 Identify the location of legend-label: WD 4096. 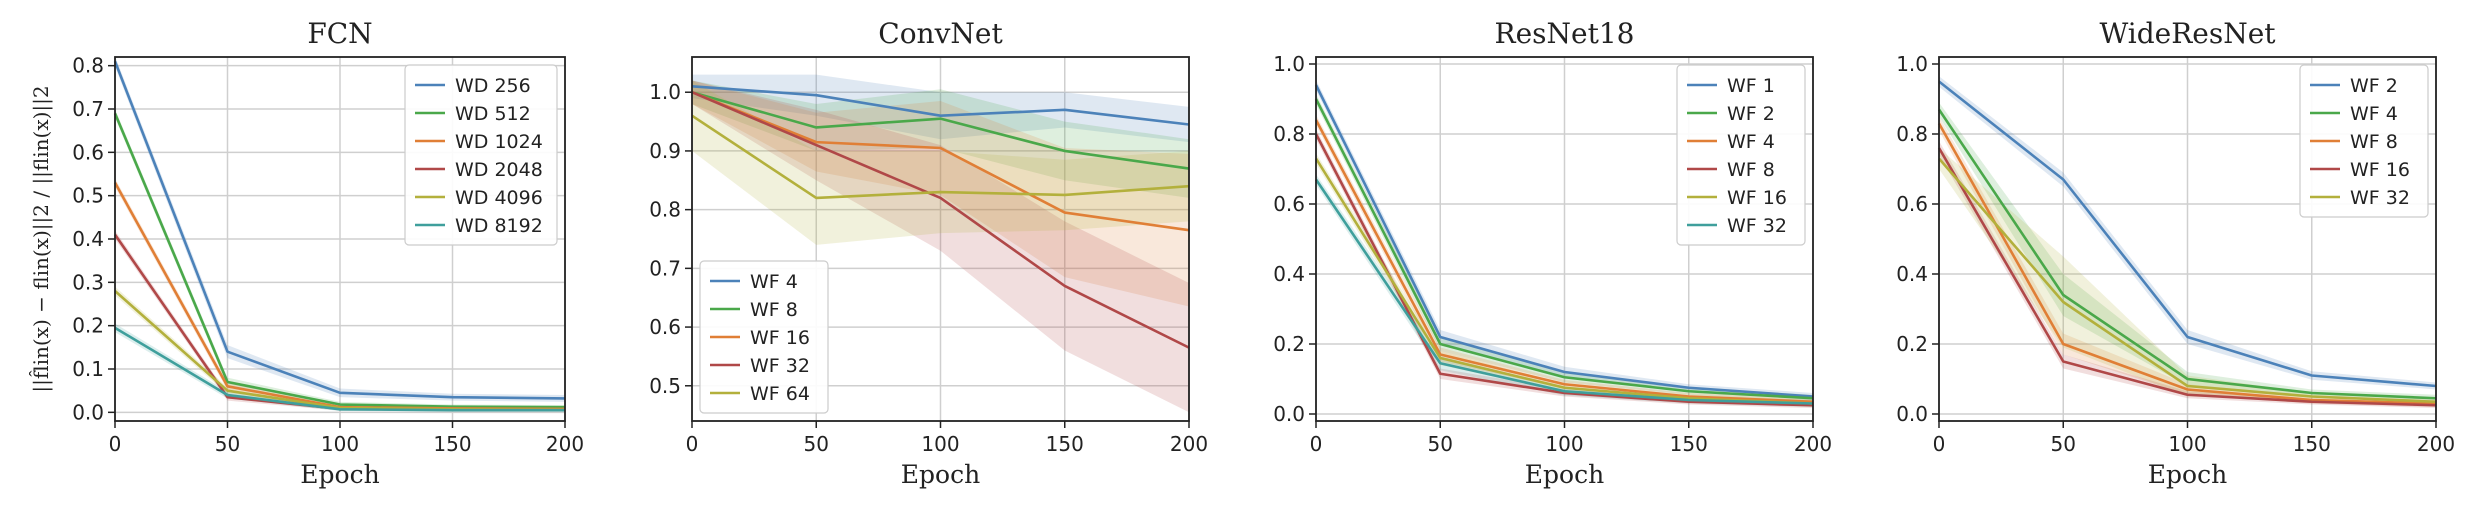
(499, 198).